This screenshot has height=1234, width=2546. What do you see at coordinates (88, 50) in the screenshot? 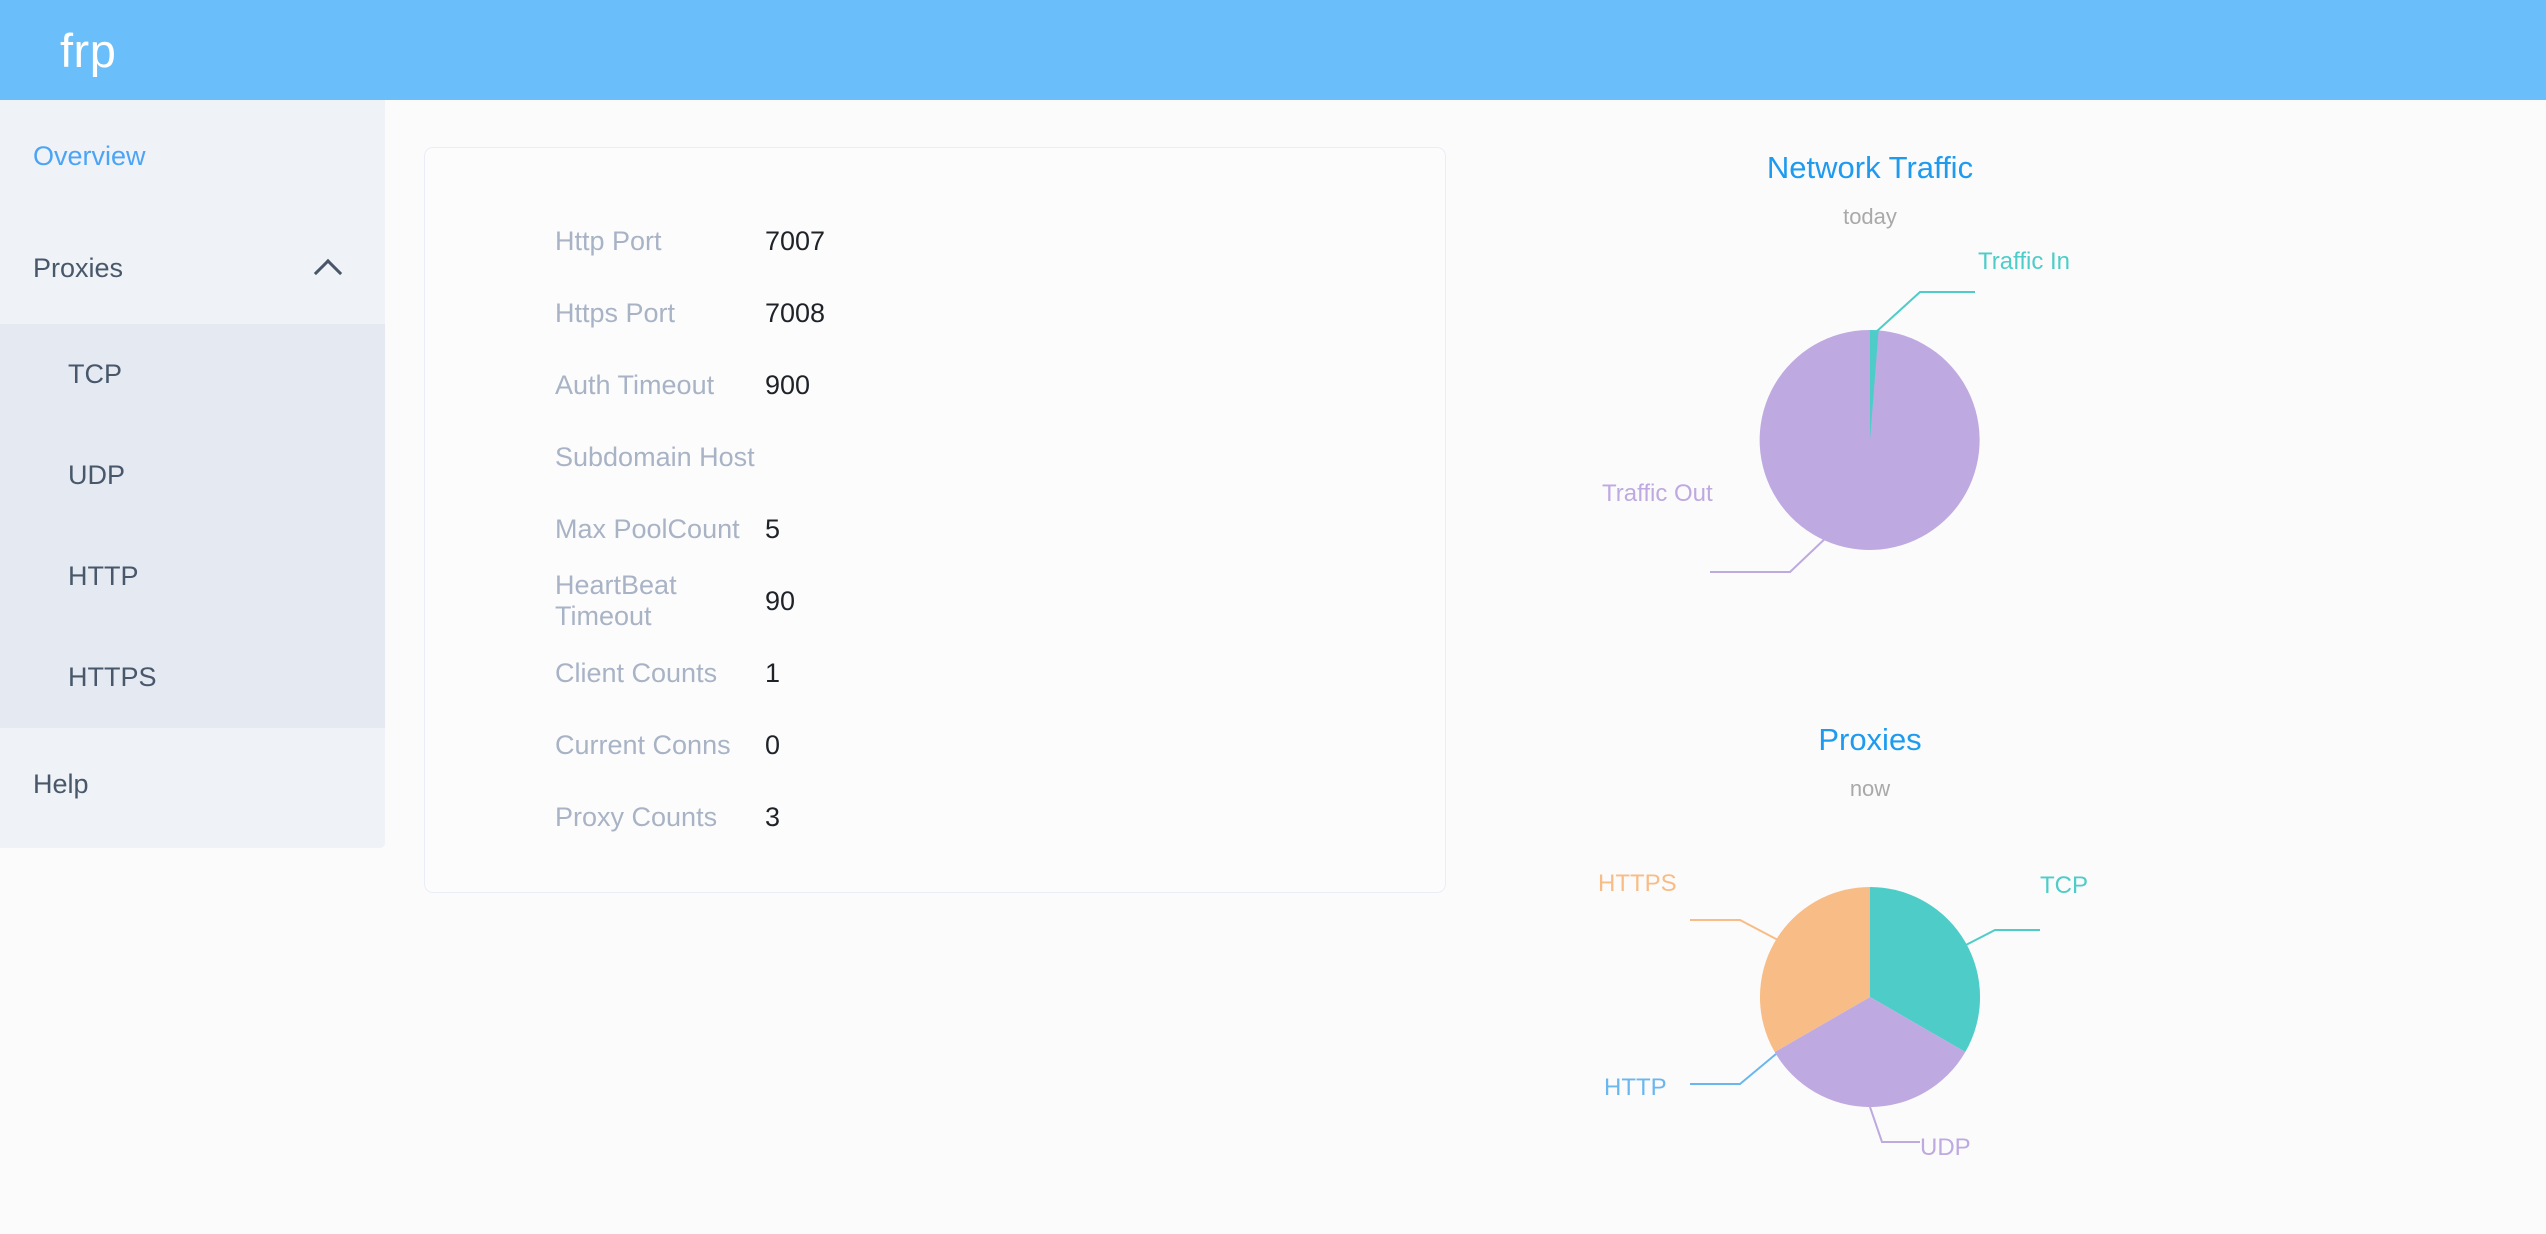
I see `brand-title: frp` at bounding box center [88, 50].